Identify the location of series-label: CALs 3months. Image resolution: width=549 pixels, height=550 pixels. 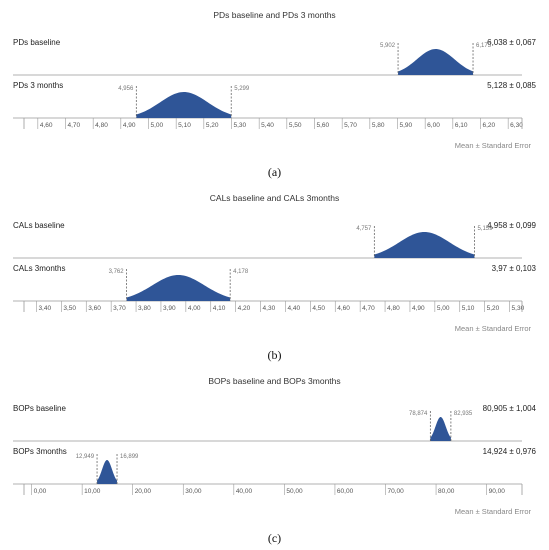
(39, 268).